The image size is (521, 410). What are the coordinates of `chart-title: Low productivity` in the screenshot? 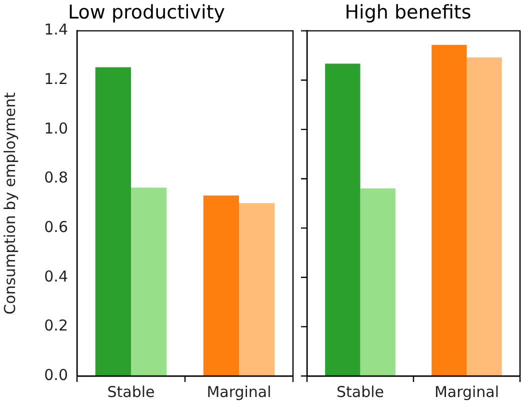 It's located at (147, 12).